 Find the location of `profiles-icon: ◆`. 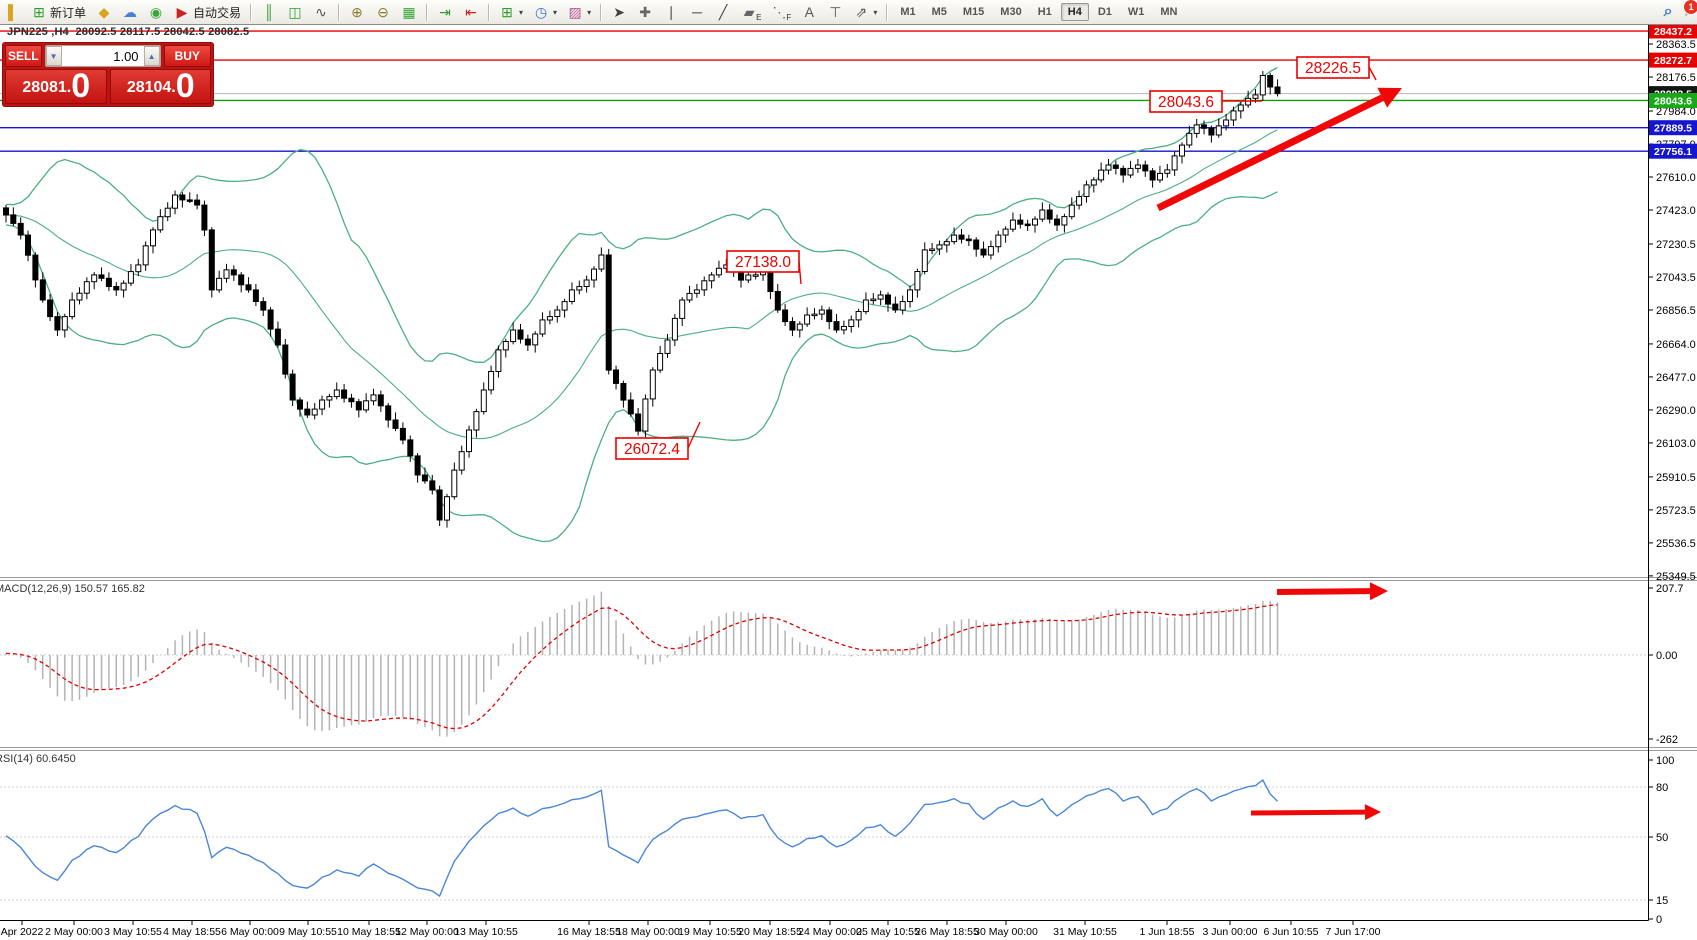

profiles-icon: ◆ is located at coordinates (104, 12).